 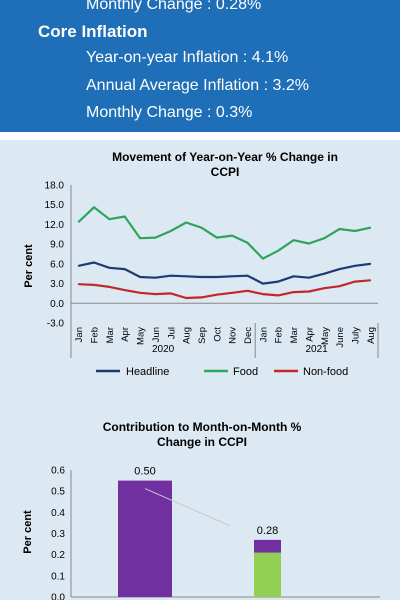 I want to click on line-chart-x-tick-label: June, so click(x=340, y=337).